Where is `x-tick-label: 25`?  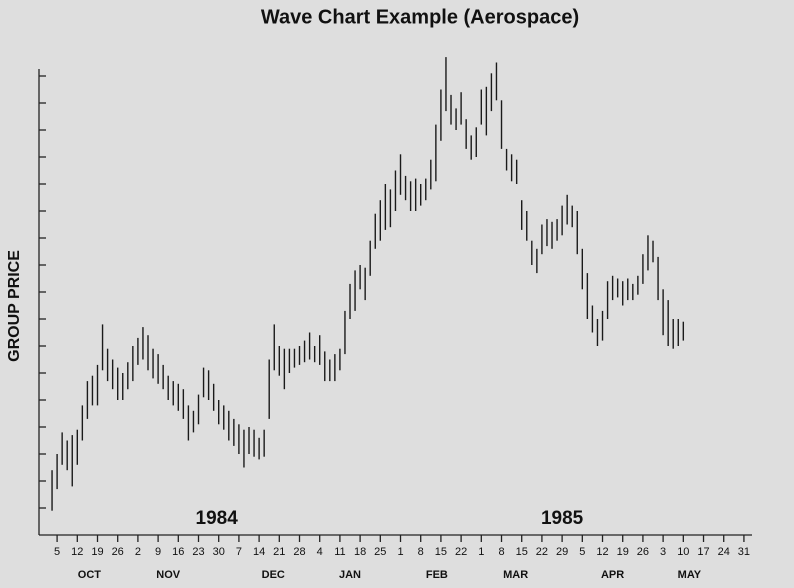 x-tick-label: 25 is located at coordinates (380, 552).